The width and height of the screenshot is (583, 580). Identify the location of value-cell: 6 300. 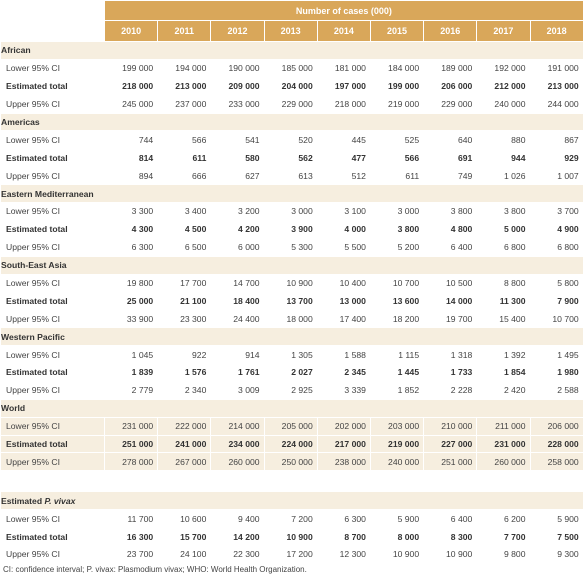
(343, 519).